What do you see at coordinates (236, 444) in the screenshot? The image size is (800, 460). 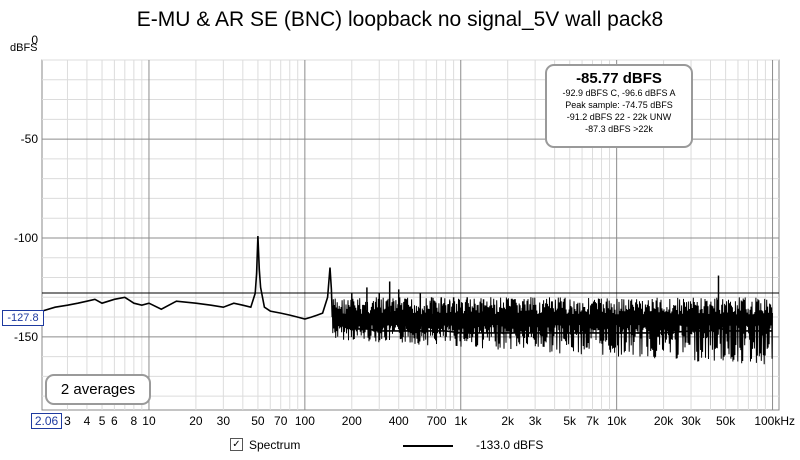 I see `spectrum-checkbox: ✓` at bounding box center [236, 444].